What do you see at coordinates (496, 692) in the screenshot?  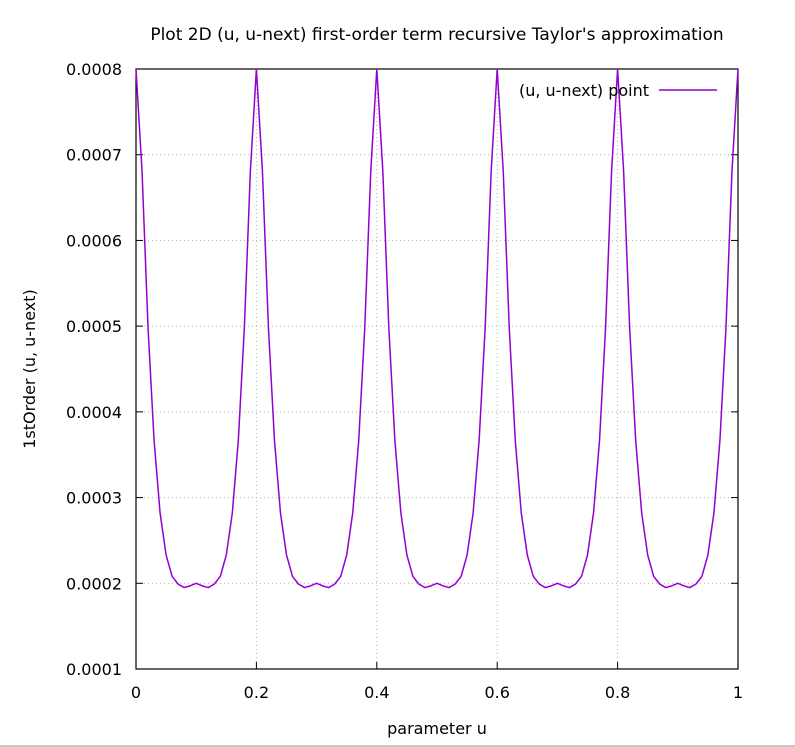 I see `x-tick-label: 0.6` at bounding box center [496, 692].